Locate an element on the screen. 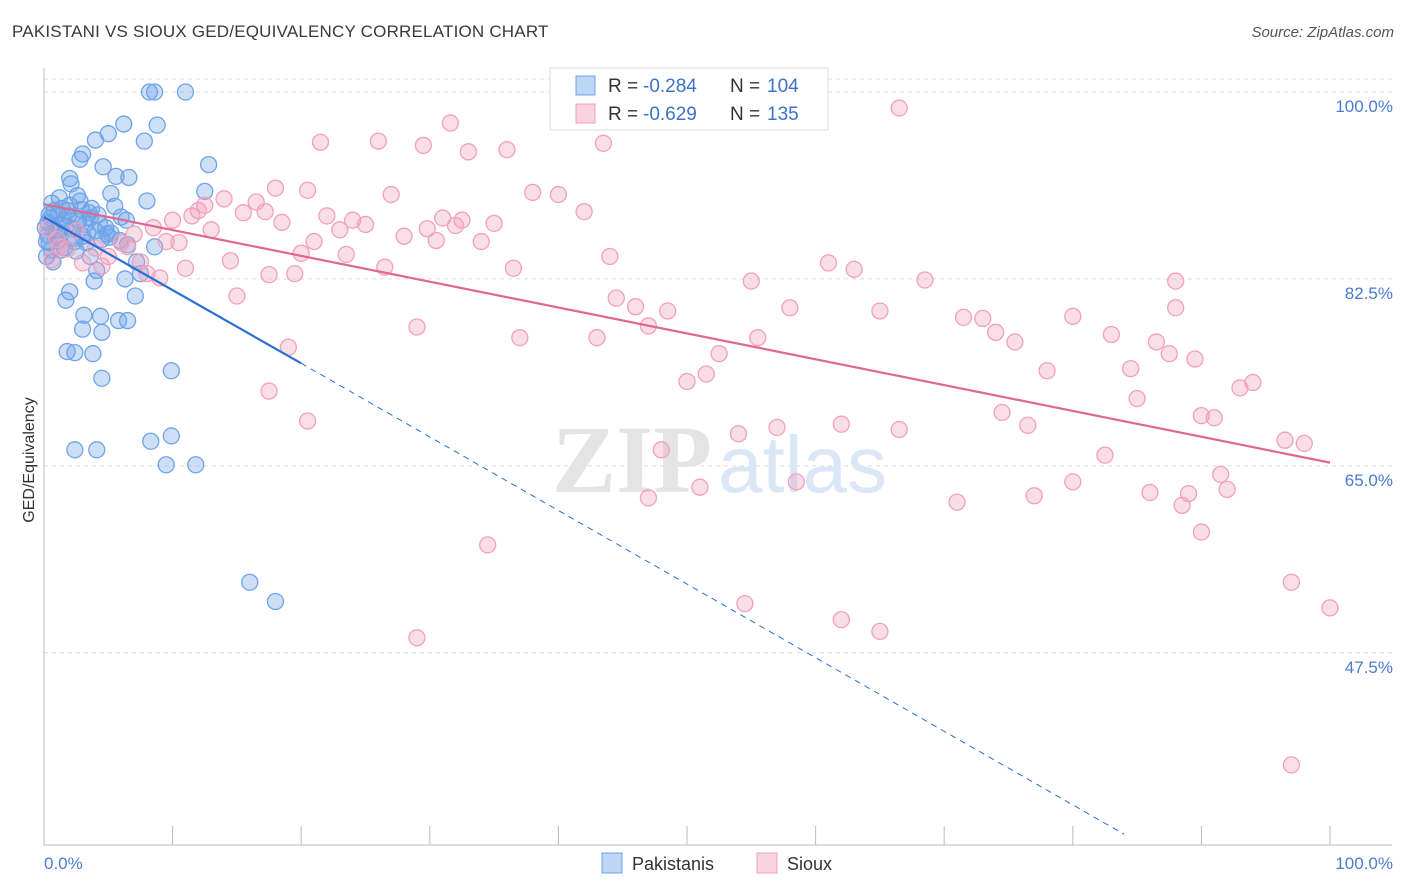 Image resolution: width=1406 pixels, height=892 pixels. r-value: -0.284 is located at coordinates (670, 86).